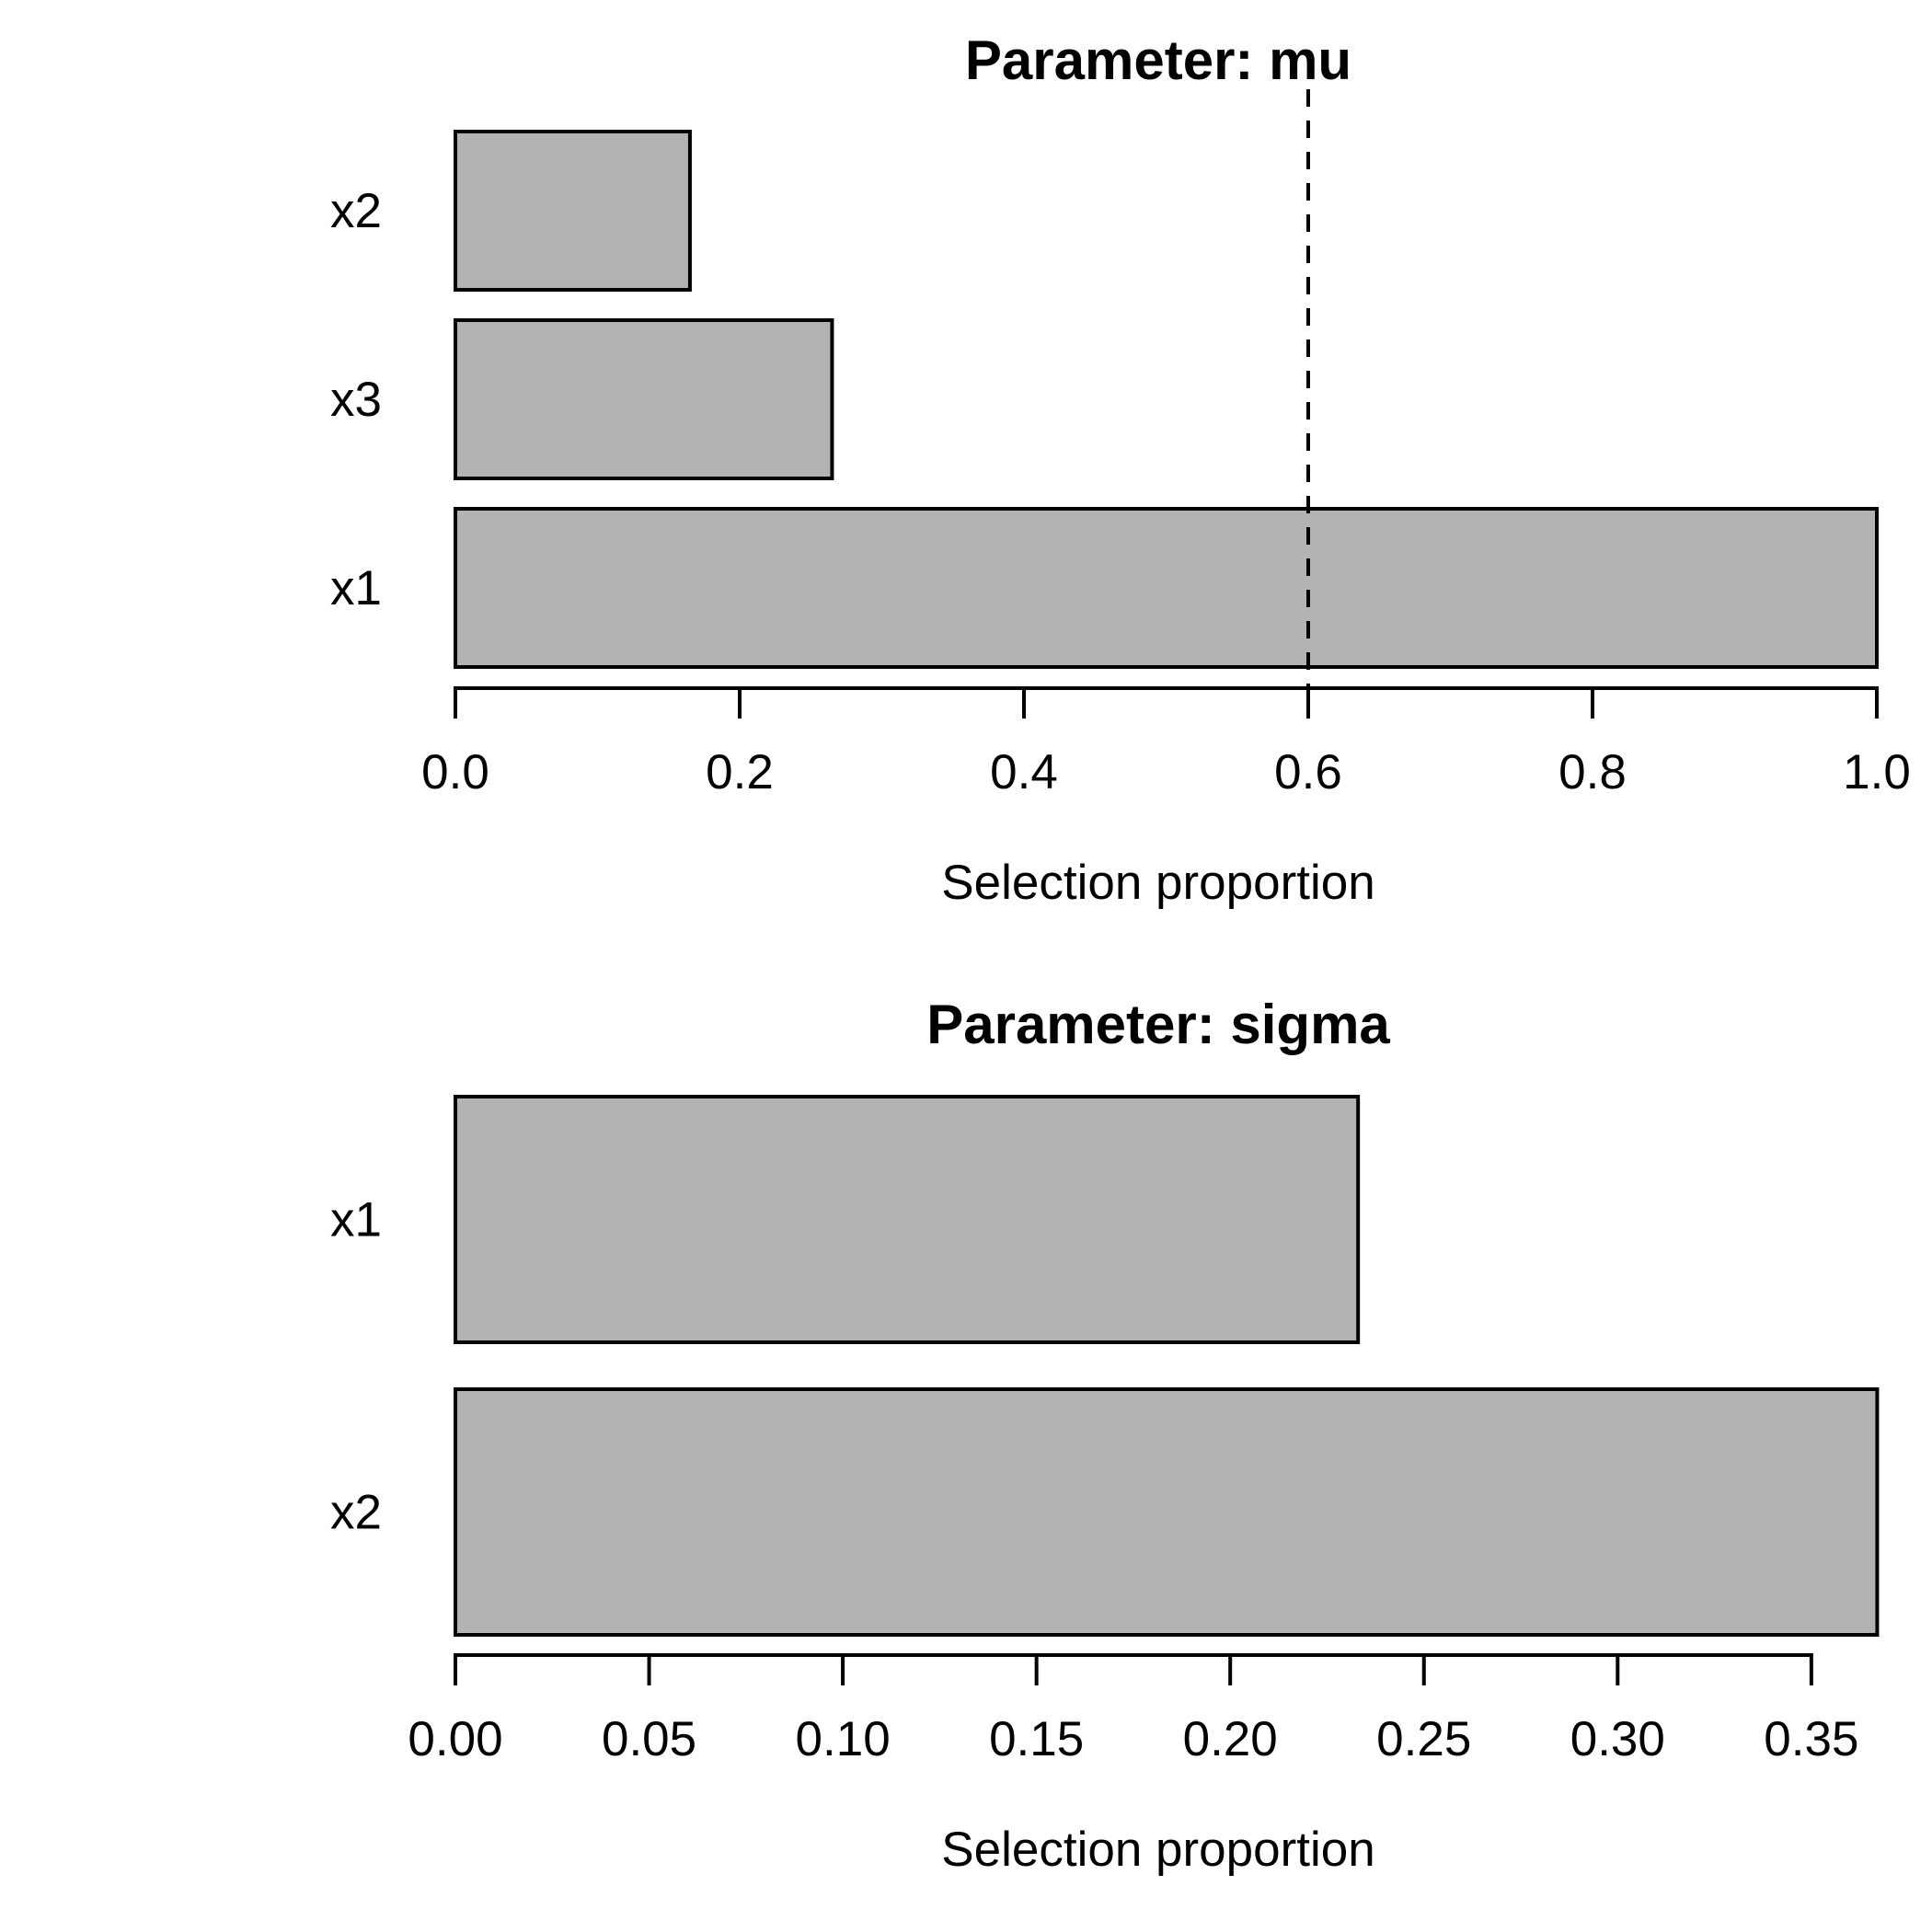 The height and width of the screenshot is (1932, 1932). What do you see at coordinates (1024, 772) in the screenshot?
I see `x-axis-tick-label: 0.4` at bounding box center [1024, 772].